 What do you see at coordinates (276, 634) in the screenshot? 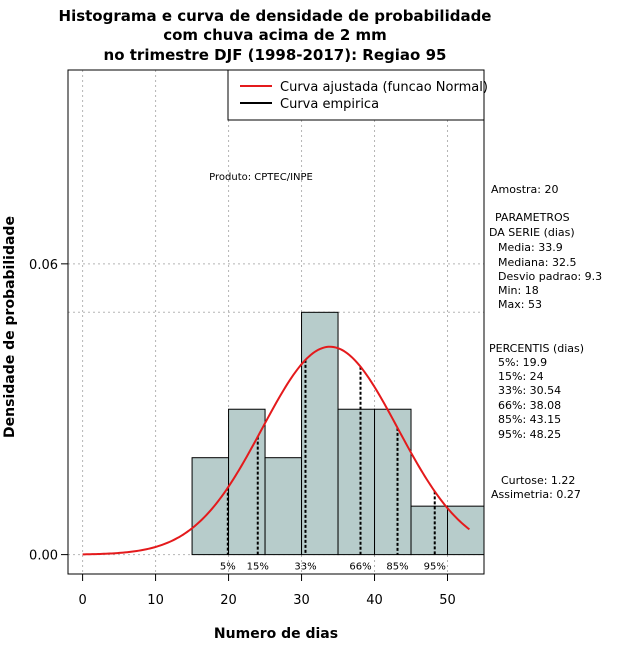
I see `x-axis-label: Numero de dias` at bounding box center [276, 634].